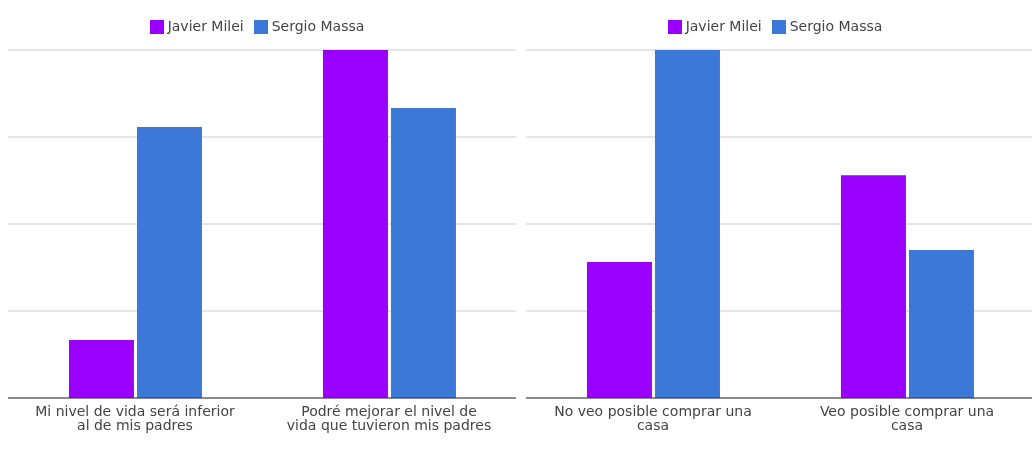 The width and height of the screenshot is (1032, 454). What do you see at coordinates (907, 417) in the screenshot?
I see `x-tick-label: Veo posible comprar una casa` at bounding box center [907, 417].